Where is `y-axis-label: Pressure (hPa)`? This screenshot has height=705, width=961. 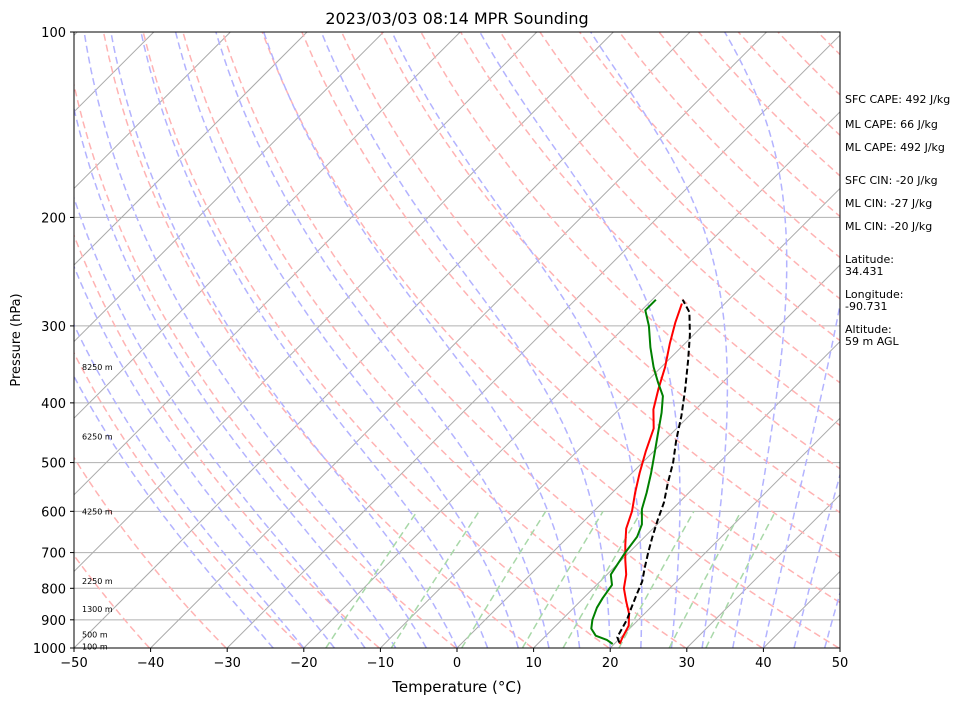 y-axis-label: Pressure (hPa) is located at coordinates (16, 339).